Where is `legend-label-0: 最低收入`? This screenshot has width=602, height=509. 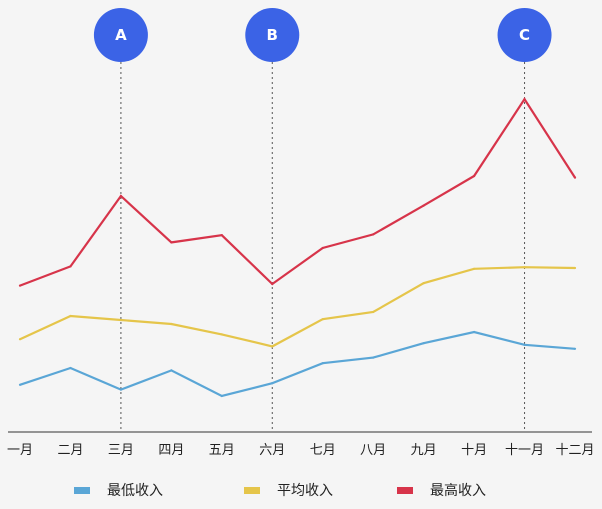 legend-label-0: 最低收入 is located at coordinates (135, 491).